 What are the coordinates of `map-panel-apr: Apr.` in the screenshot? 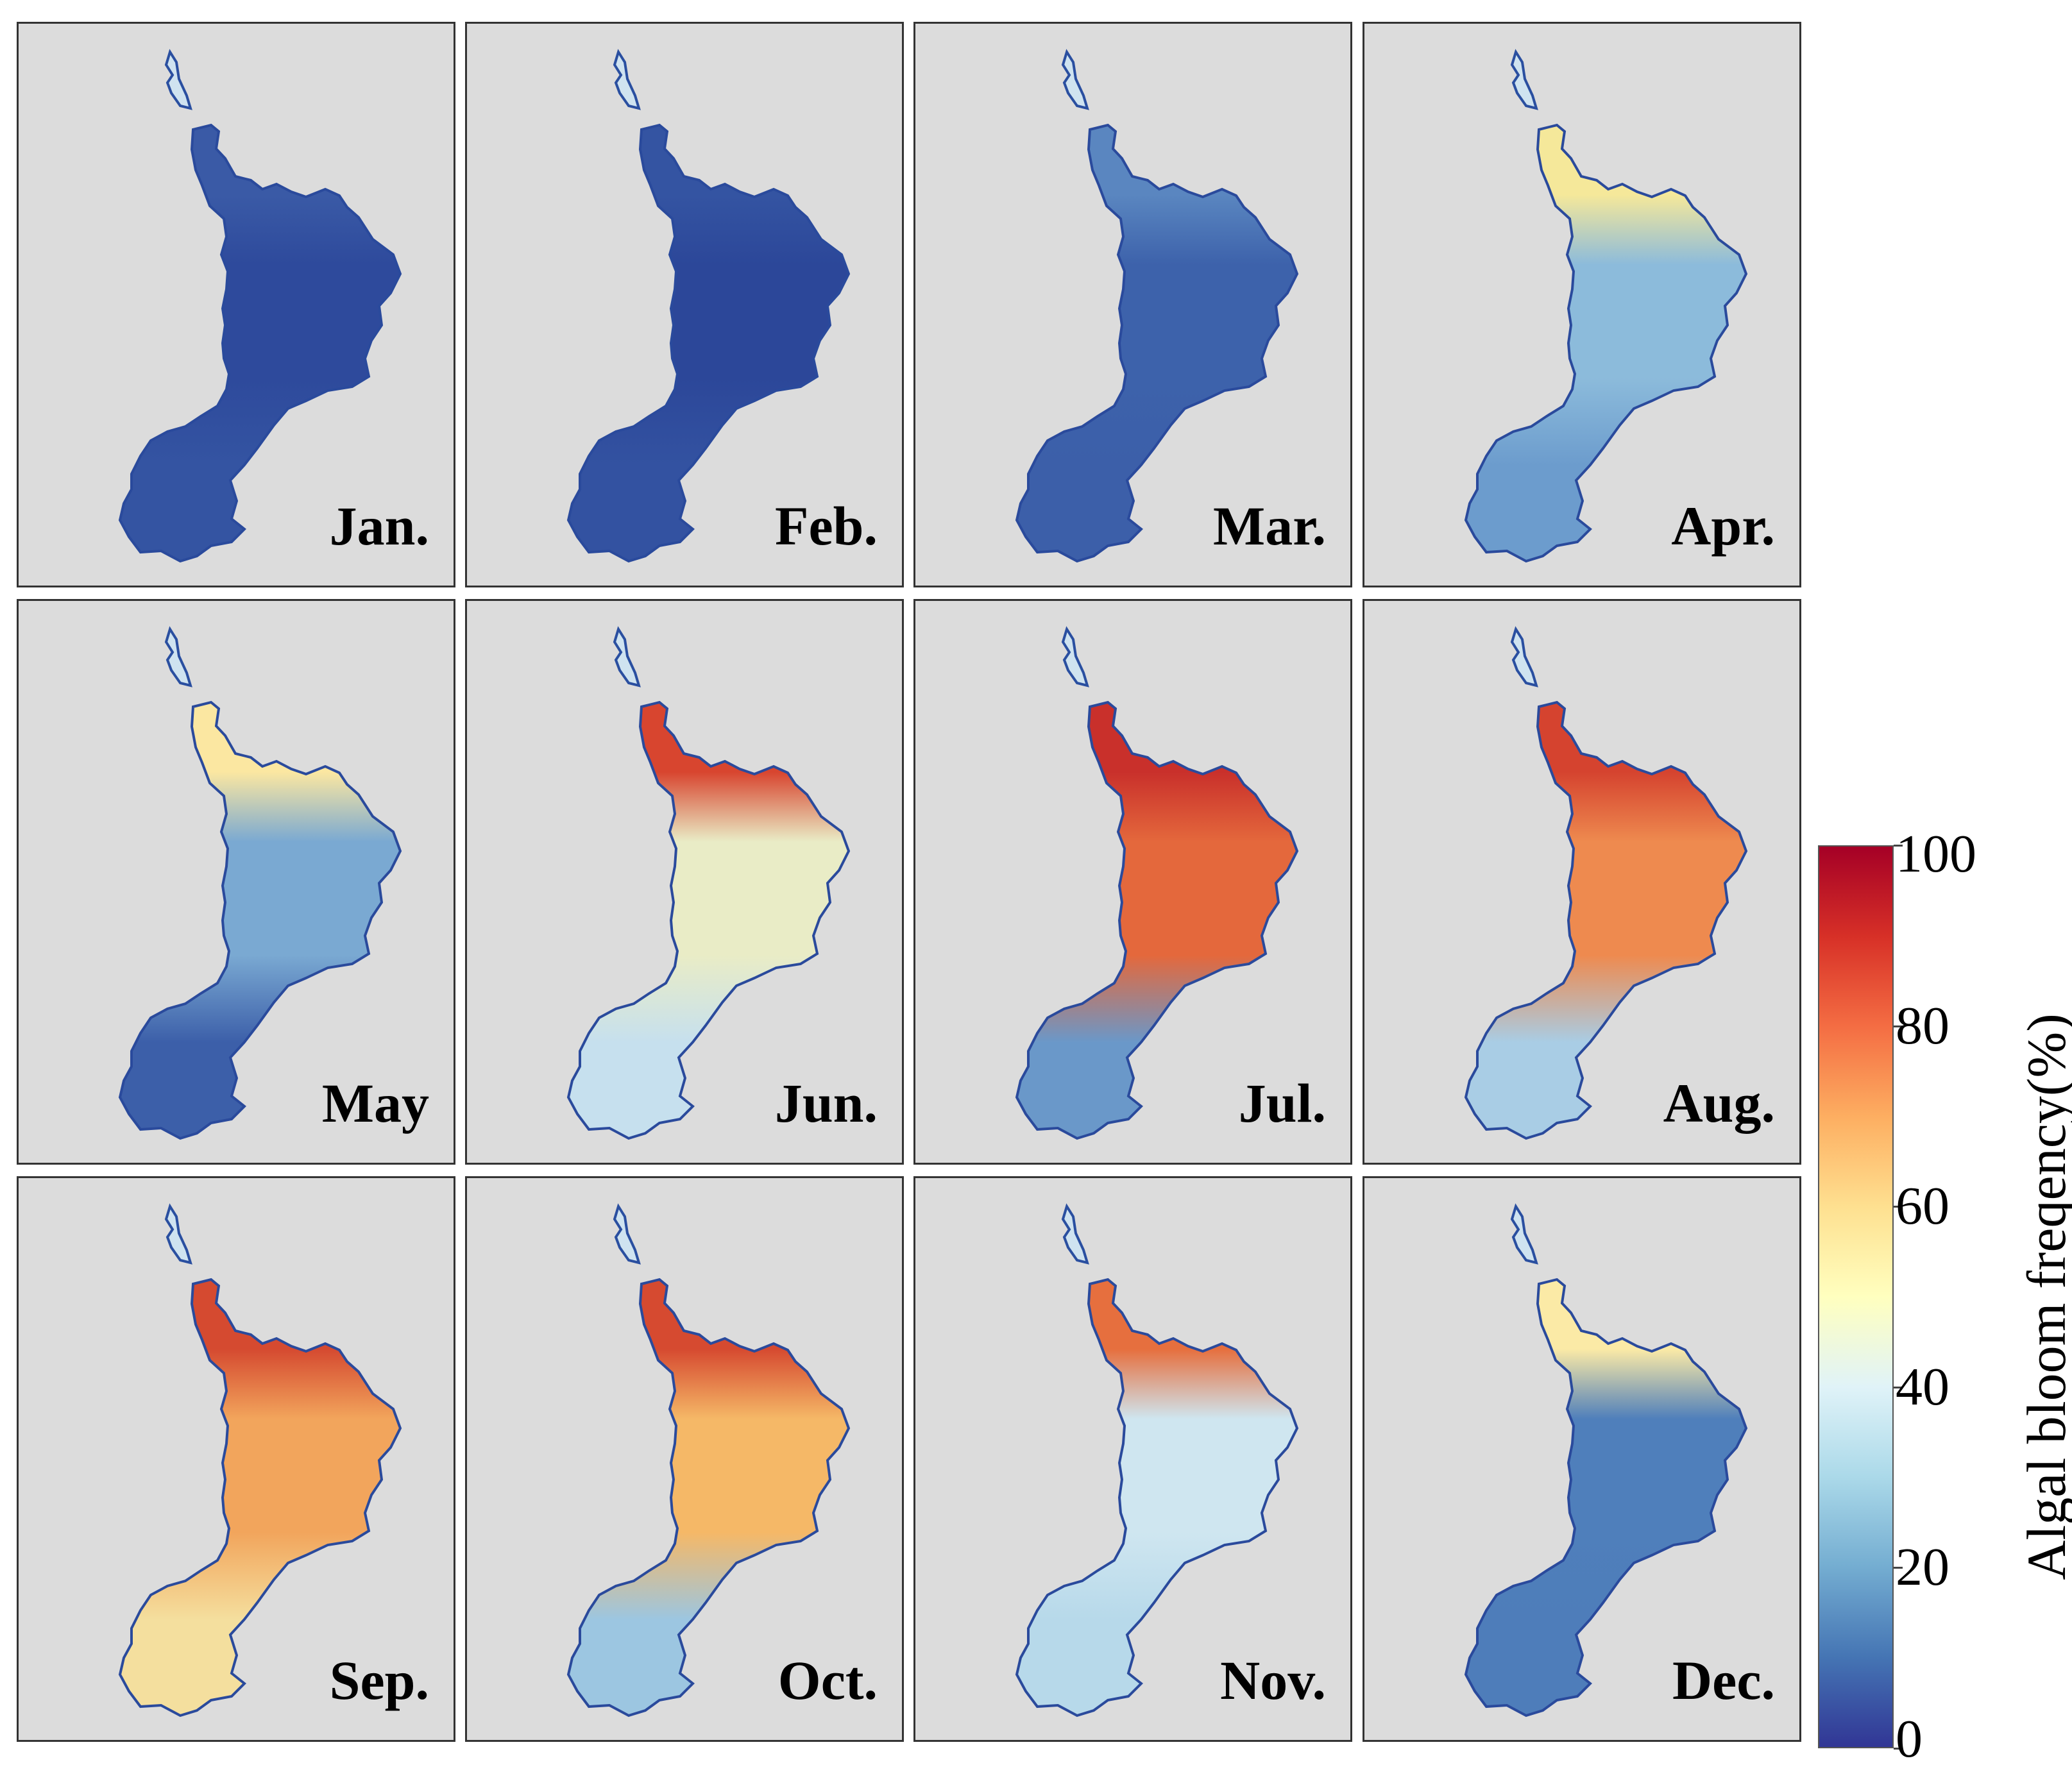 It's located at (1582, 304).